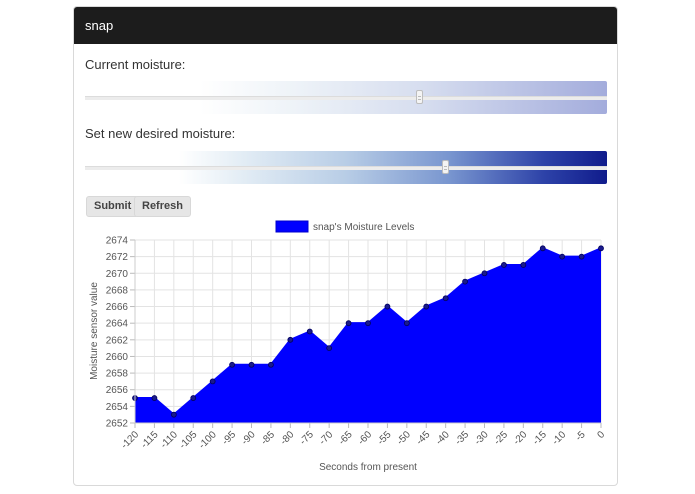 The image size is (695, 494). Describe the element at coordinates (150, 440) in the screenshot. I see `x-tick-label: -115` at that location.